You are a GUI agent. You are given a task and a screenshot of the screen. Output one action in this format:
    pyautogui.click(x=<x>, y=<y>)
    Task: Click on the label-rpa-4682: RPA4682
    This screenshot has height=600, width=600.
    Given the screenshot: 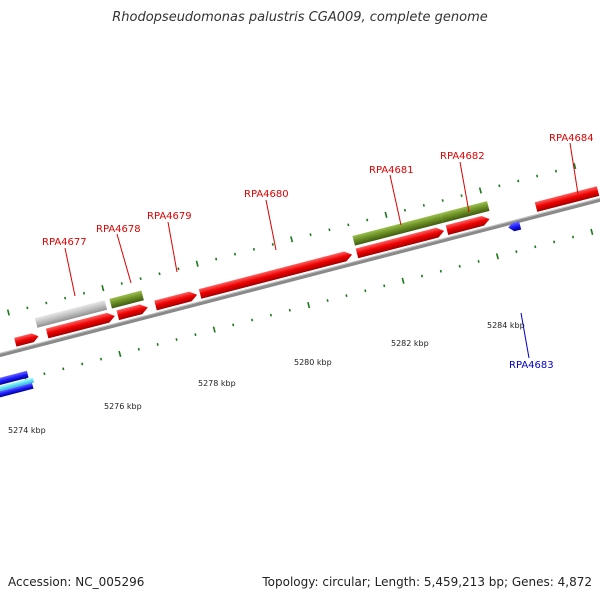 What is the action you would take?
    pyautogui.click(x=462, y=156)
    